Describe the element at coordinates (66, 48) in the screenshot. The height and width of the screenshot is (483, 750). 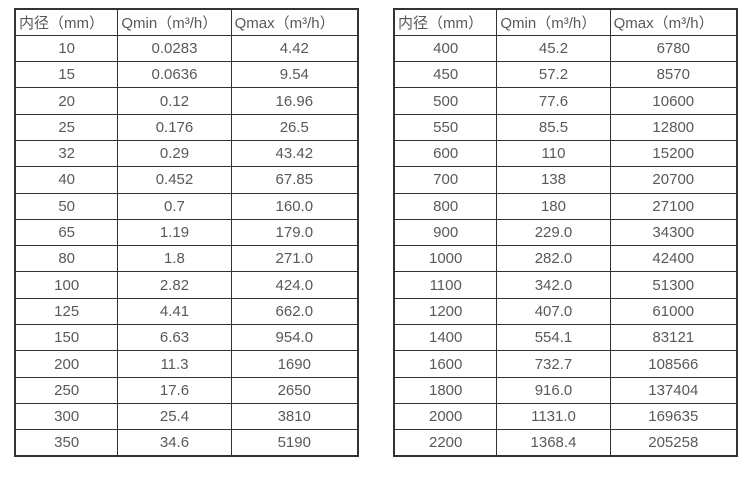
I see `table-cell: 10` at that location.